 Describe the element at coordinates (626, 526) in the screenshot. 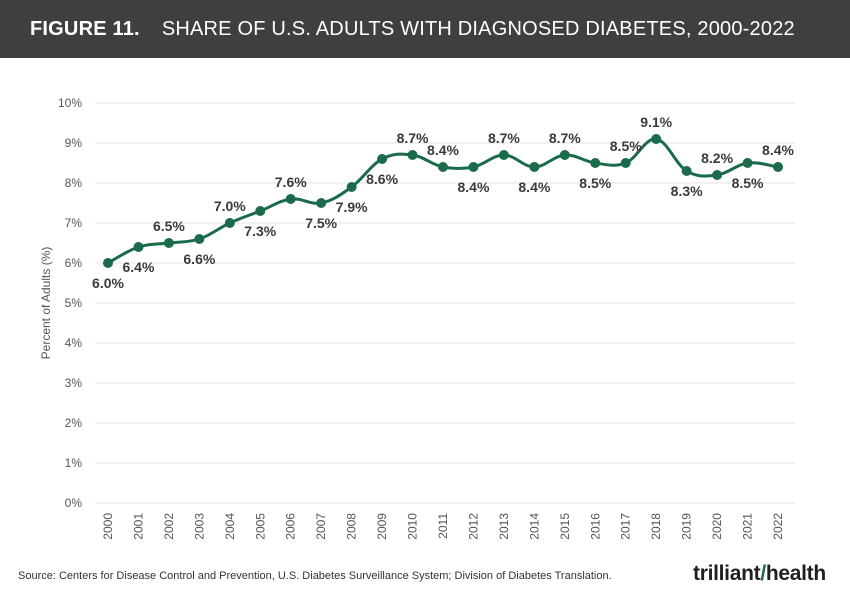

I see `x-tick-label: 2017` at that location.